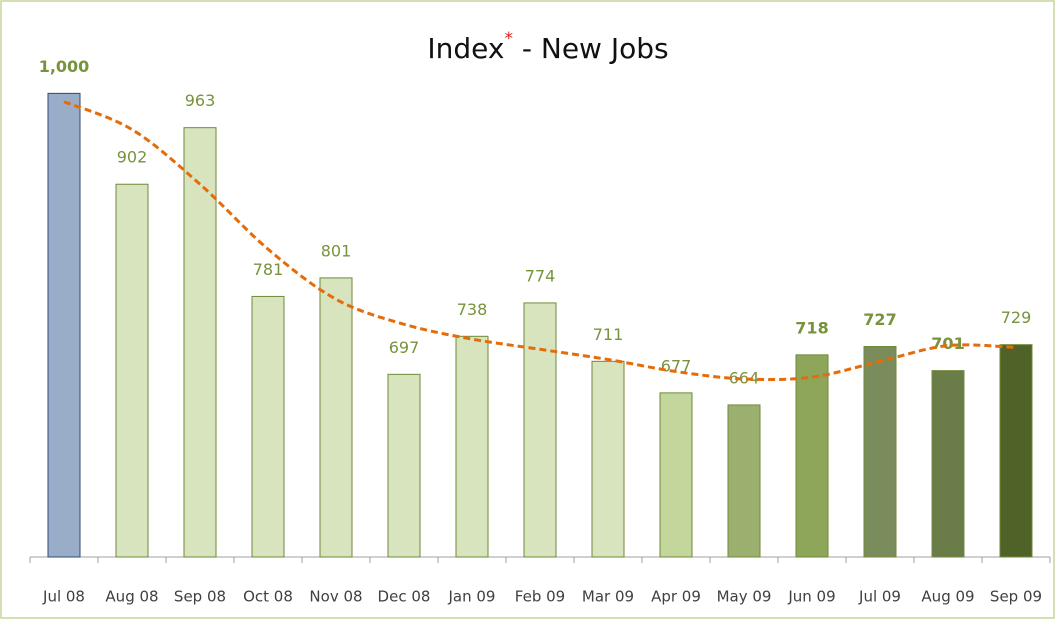  What do you see at coordinates (947, 343) in the screenshot?
I see `value-label: 701` at bounding box center [947, 343].